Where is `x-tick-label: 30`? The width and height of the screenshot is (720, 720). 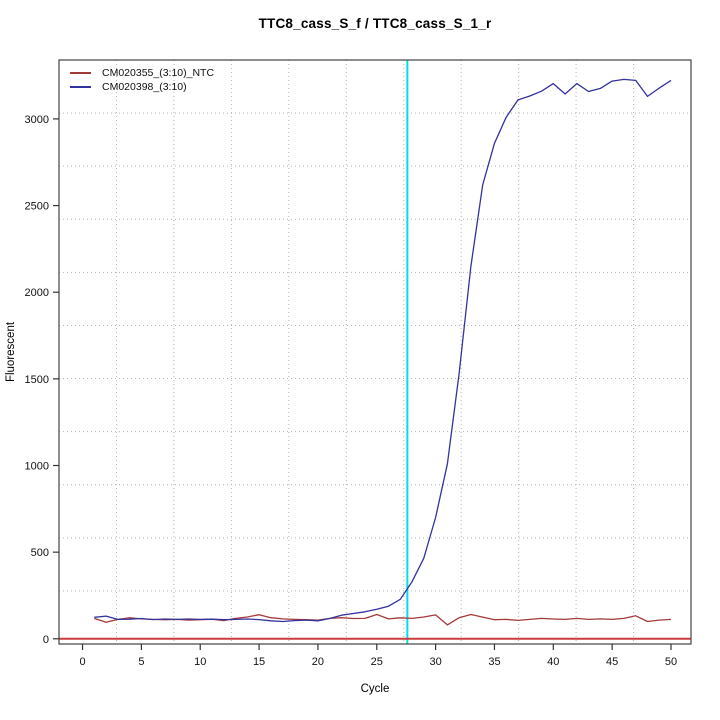
x-tick-label: 30 is located at coordinates (435, 662).